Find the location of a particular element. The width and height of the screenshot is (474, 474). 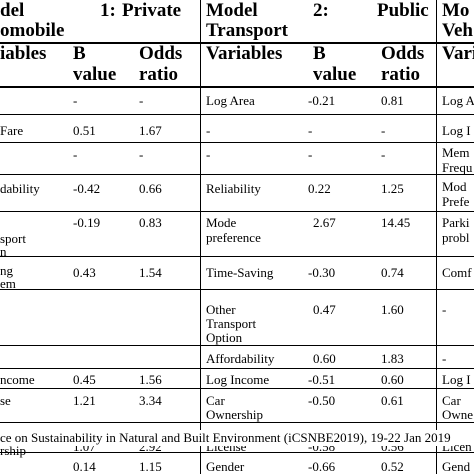

cell: Prefe is located at coordinates (456, 201).